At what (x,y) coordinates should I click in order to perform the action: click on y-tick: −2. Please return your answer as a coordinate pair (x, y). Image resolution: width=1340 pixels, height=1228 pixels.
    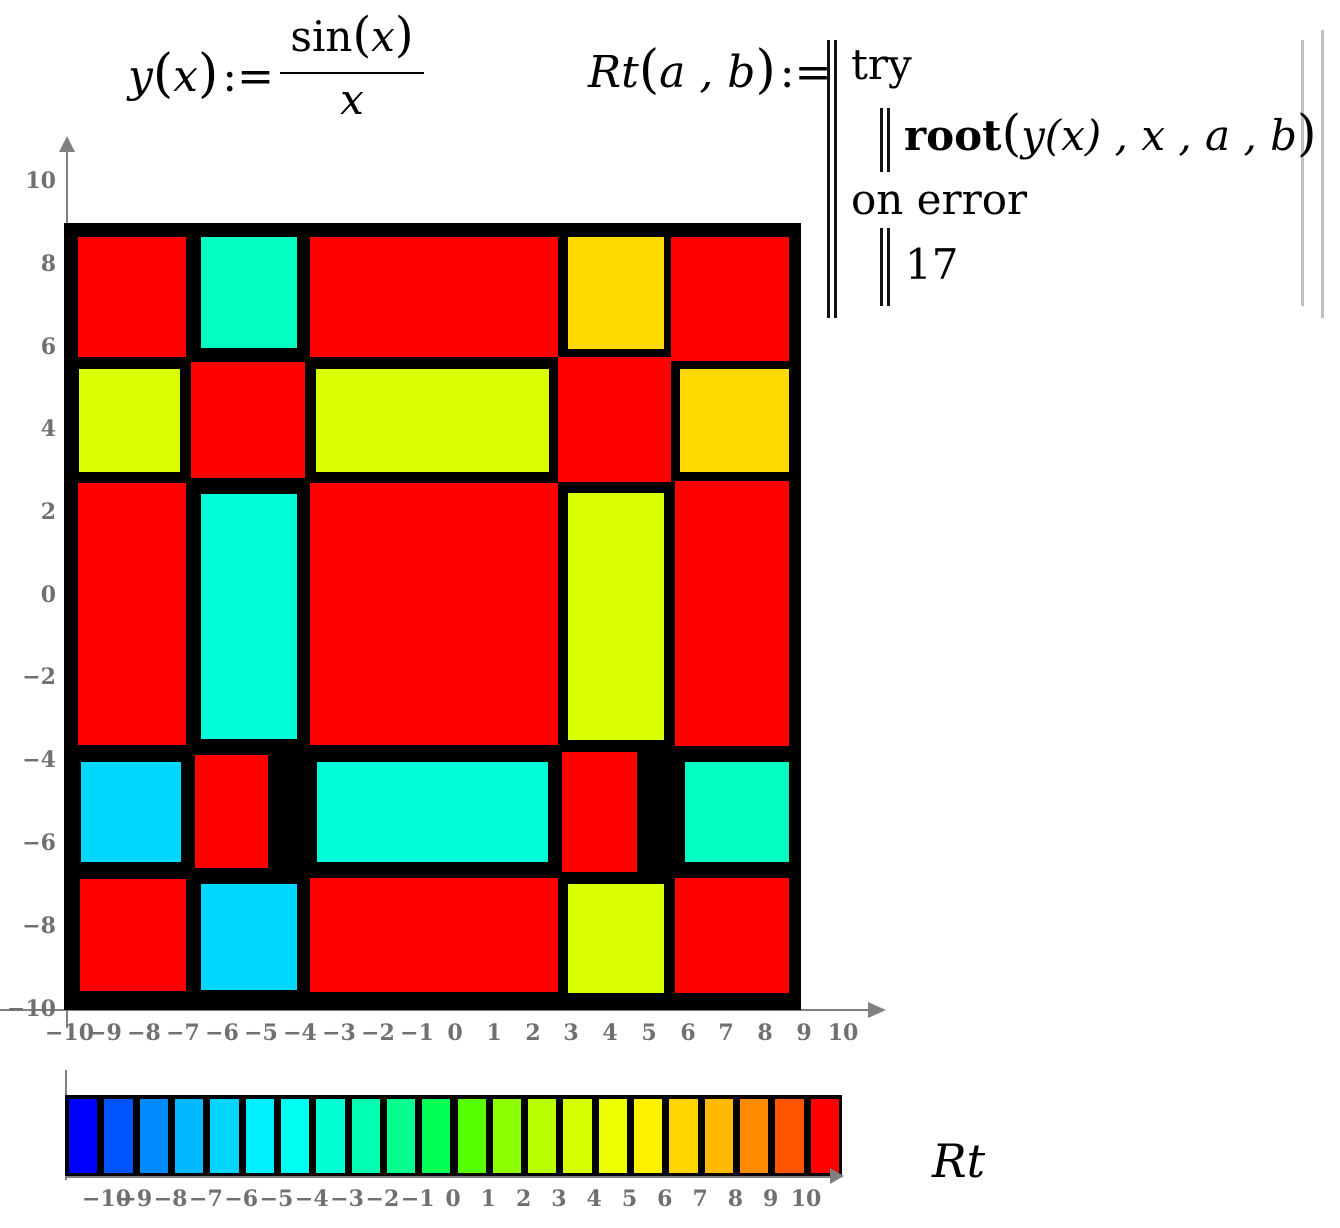
    Looking at the image, I should click on (39, 677).